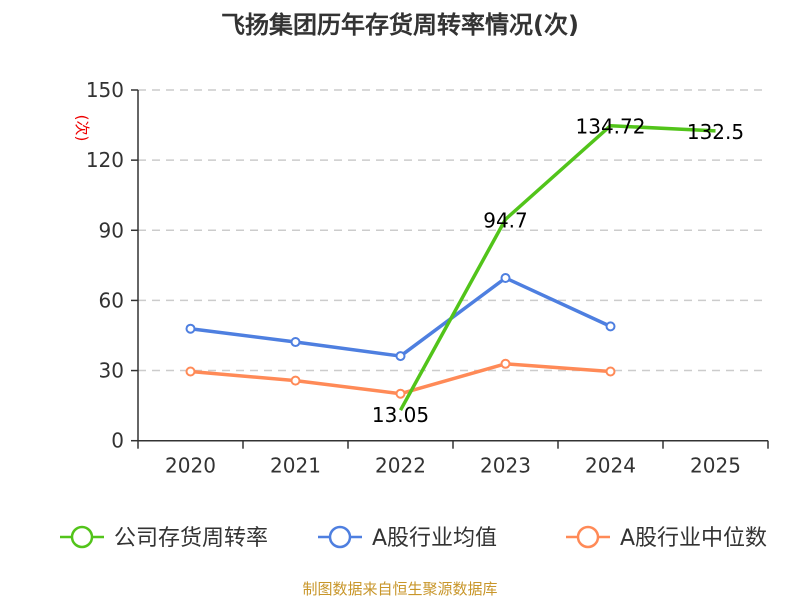  Describe the element at coordinates (434, 538) in the screenshot. I see `legend-label: A股行业均值` at that location.